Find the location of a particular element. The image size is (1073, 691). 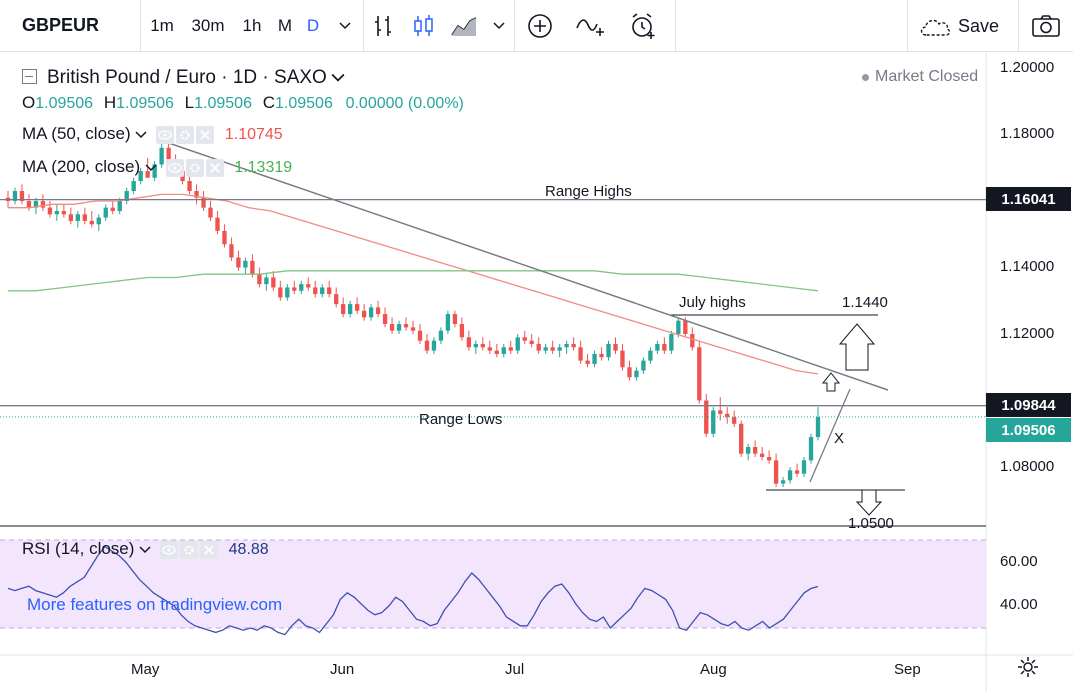

range-lows-label: Range Lows is located at coordinates (461, 419).